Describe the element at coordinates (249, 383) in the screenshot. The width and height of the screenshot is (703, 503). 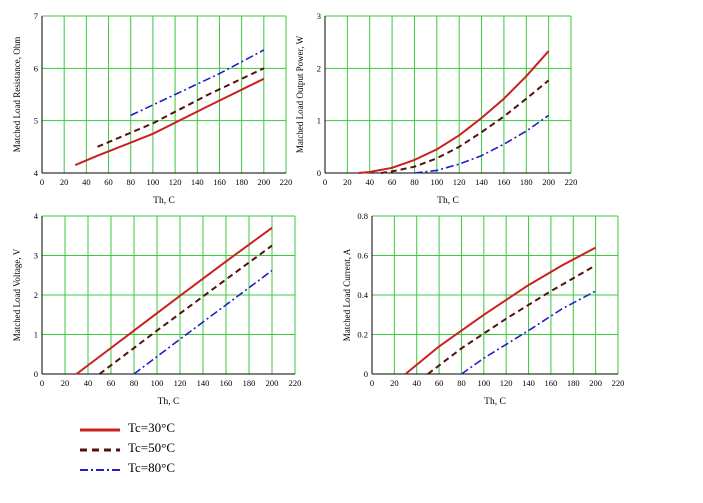
I see `x-tick-label-voltage-9: 180` at that location.